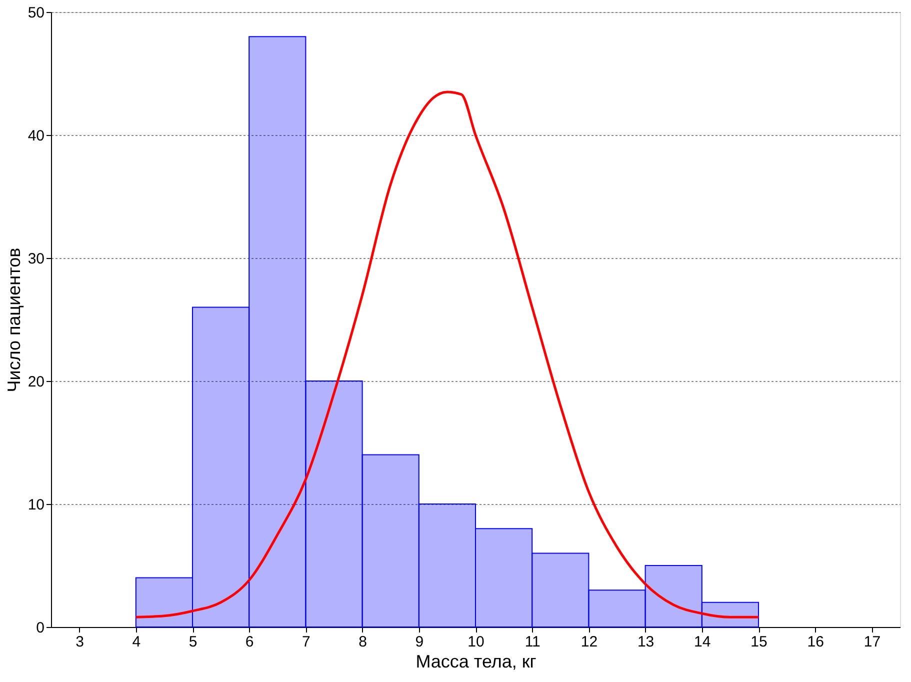 The width and height of the screenshot is (911, 682). Describe the element at coordinates (249, 642) in the screenshot. I see `x-tick-label: 6` at that location.